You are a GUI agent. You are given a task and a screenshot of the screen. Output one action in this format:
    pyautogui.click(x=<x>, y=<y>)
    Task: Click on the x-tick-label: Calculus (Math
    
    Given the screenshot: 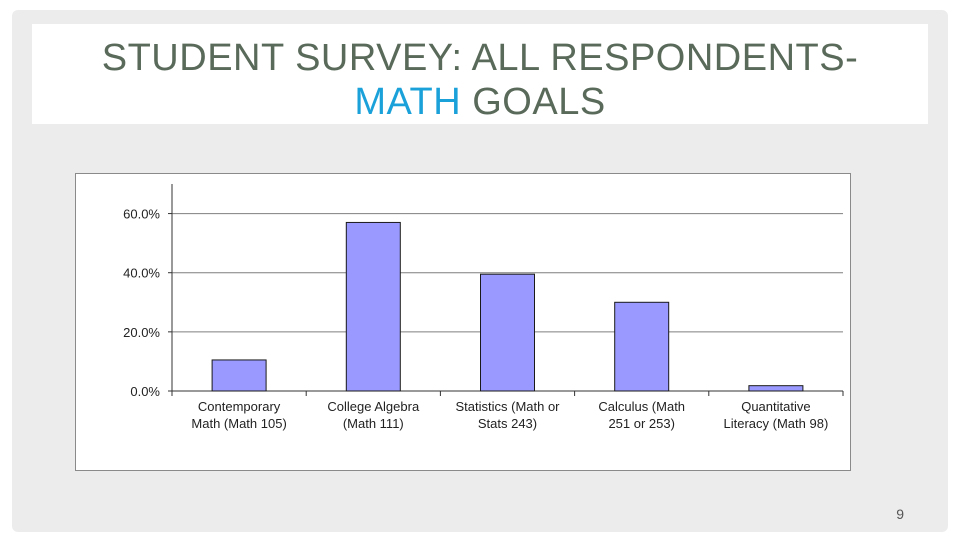 What is the action you would take?
    pyautogui.click(x=641, y=406)
    